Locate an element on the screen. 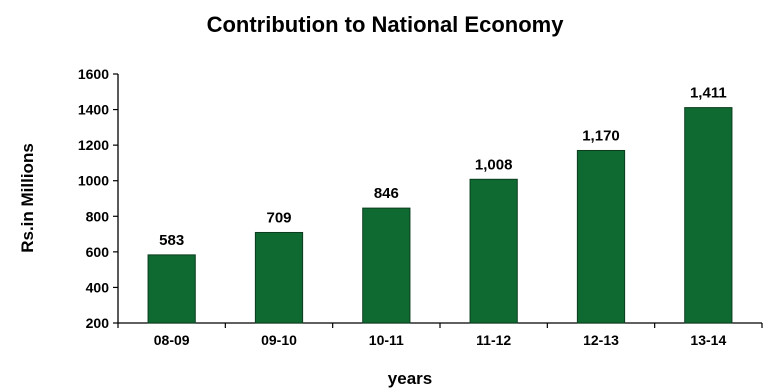 The image size is (765, 390). y-tick-label: 800 is located at coordinates (98, 216).